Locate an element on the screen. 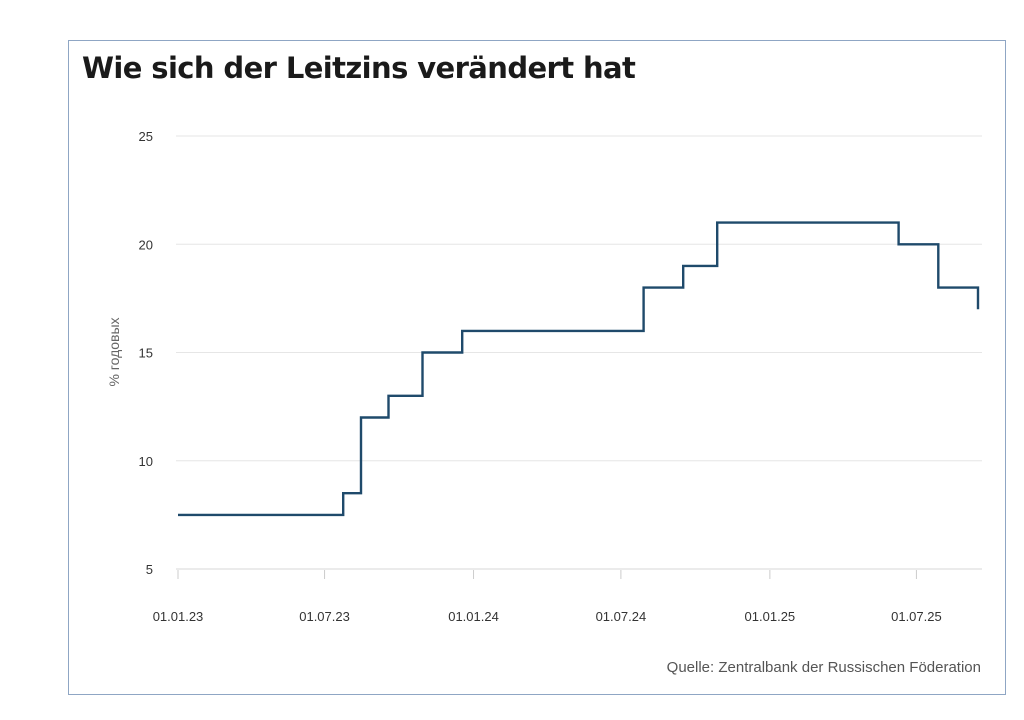  y-axis: 5 10 15 20 25 is located at coordinates (146, 353).